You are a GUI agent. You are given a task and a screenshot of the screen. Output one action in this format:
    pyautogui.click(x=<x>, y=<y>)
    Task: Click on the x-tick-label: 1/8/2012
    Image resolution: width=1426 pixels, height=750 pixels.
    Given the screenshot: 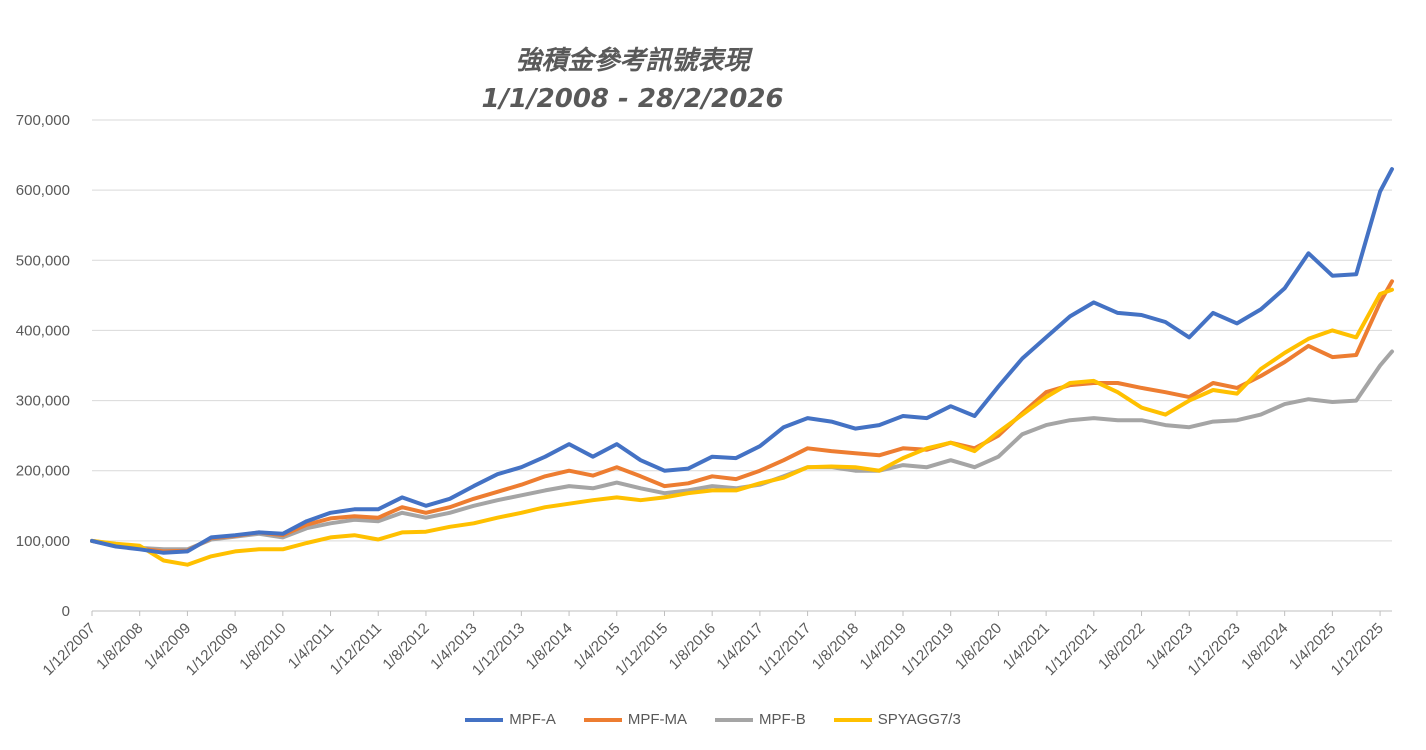 What is the action you would take?
    pyautogui.click(x=405, y=646)
    